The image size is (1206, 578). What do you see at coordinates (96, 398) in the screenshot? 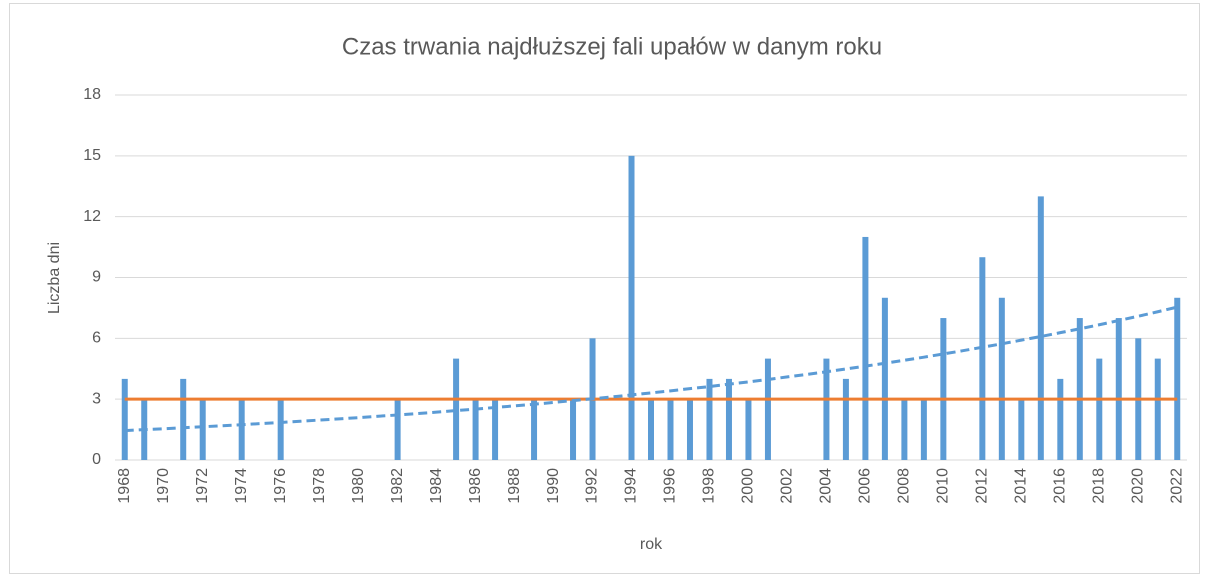
I see `y-tick-label: 3` at bounding box center [96, 398].